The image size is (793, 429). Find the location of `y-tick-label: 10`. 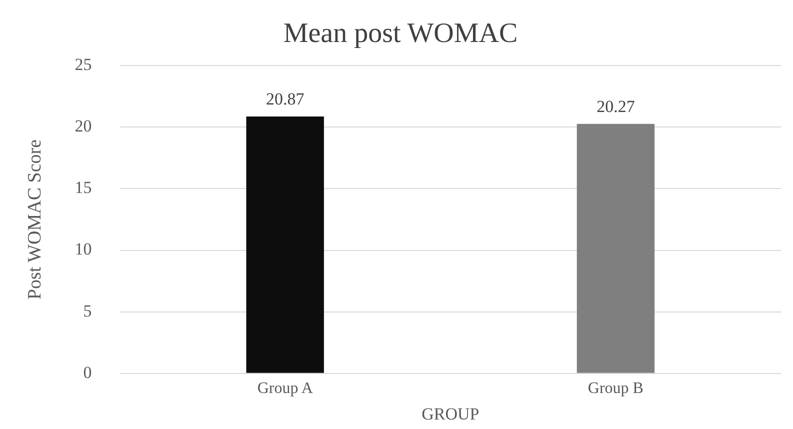

y-tick-label: 10 is located at coordinates (83, 249).